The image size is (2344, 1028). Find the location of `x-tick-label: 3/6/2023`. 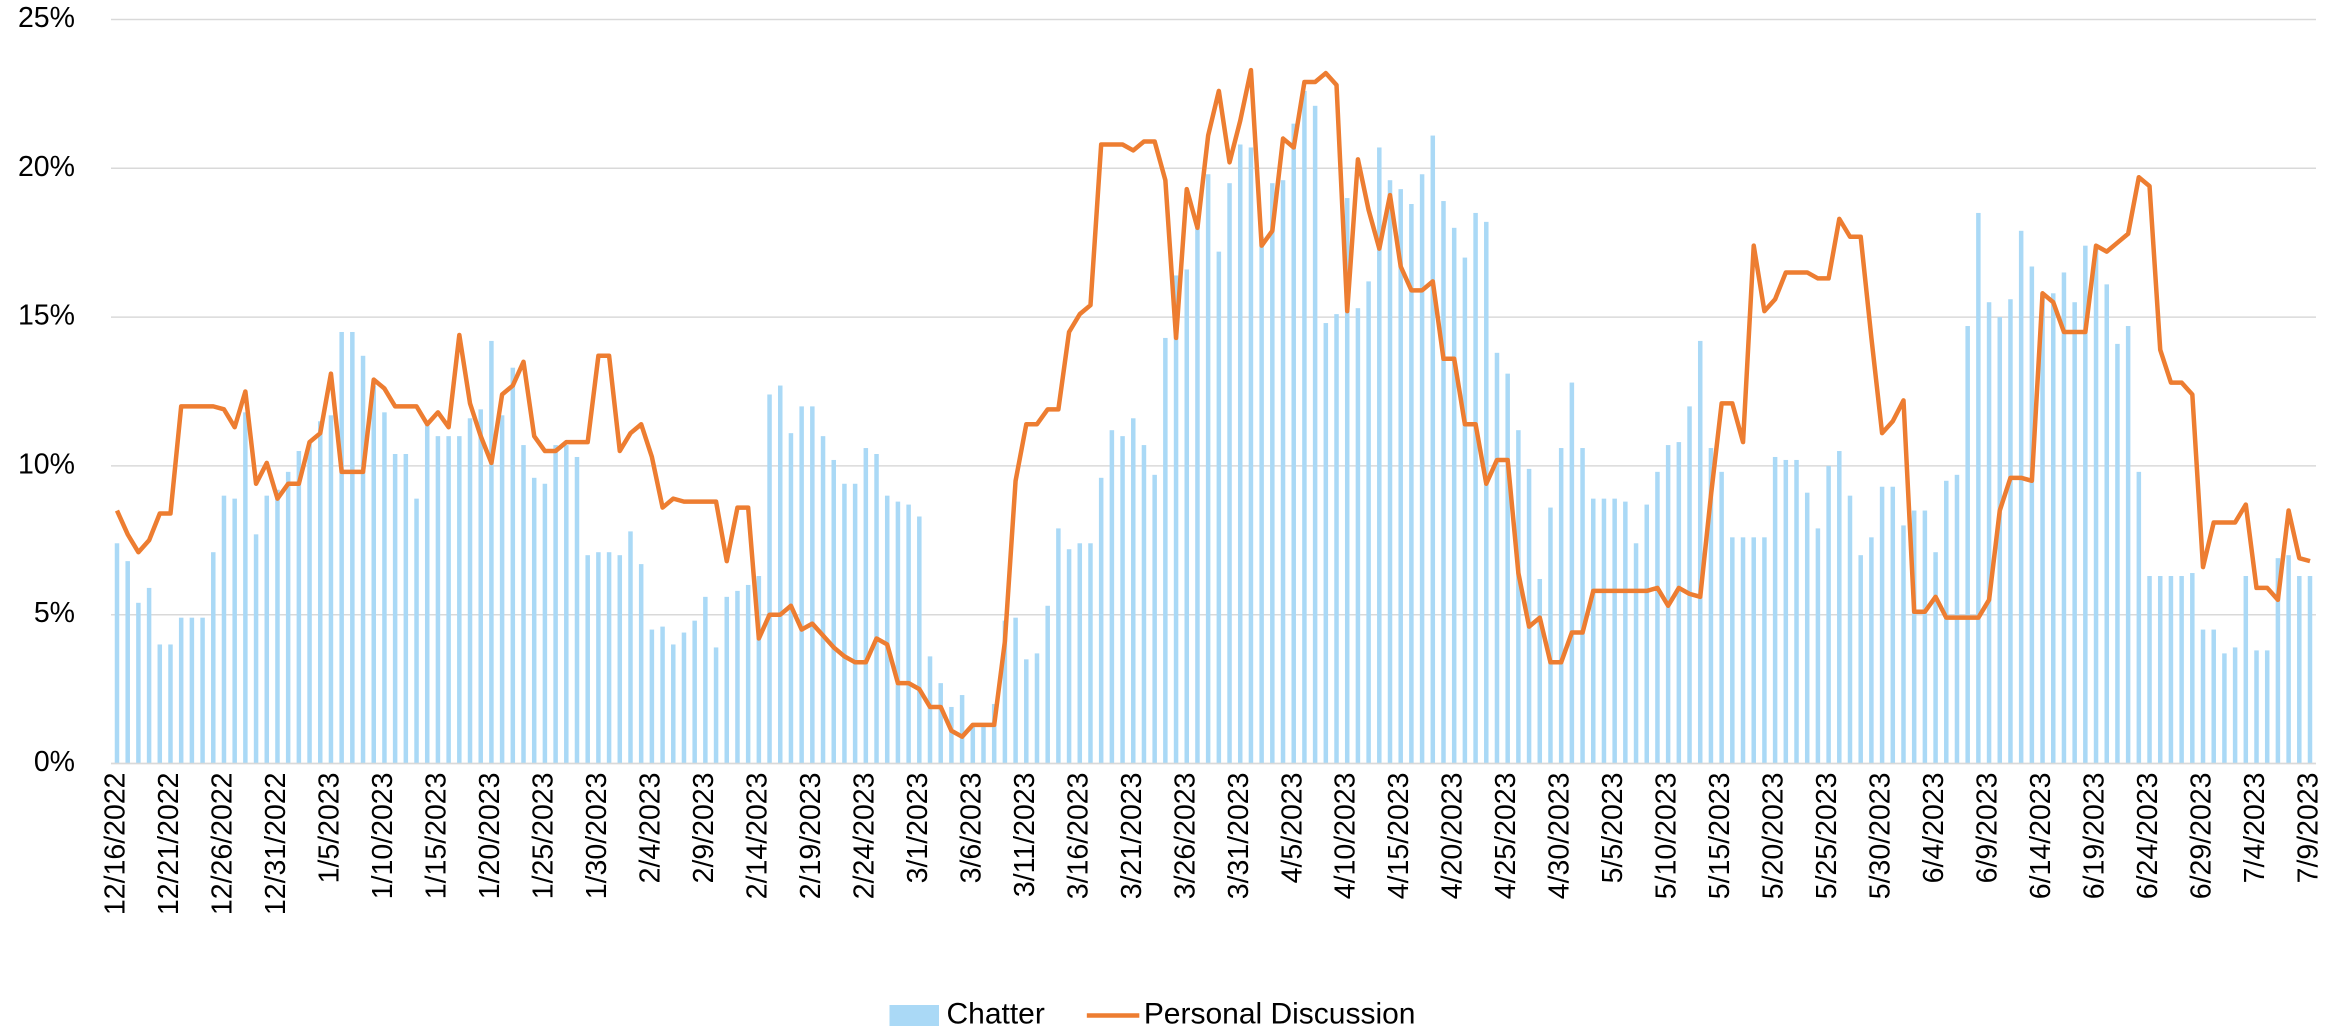

x-tick-label: 3/6/2023 is located at coordinates (971, 828).